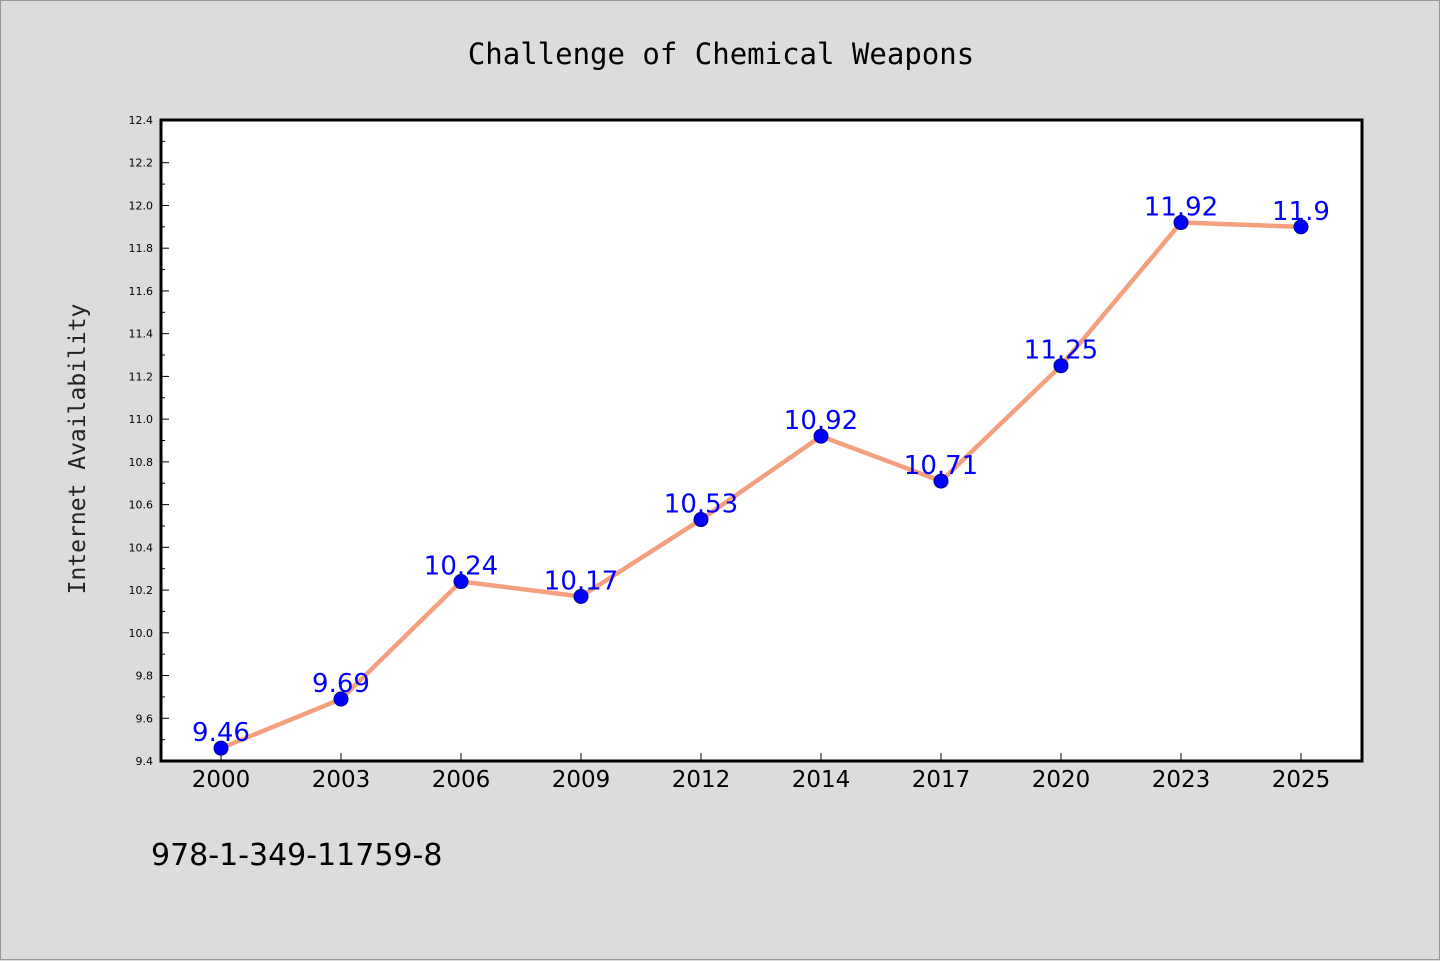 Image resolution: width=1440 pixels, height=961 pixels. I want to click on y-tick-label: 10.4, so click(141, 547).